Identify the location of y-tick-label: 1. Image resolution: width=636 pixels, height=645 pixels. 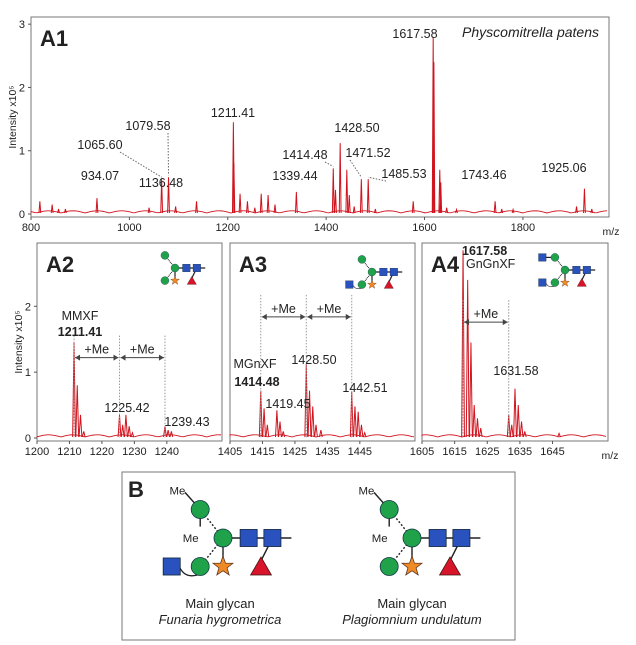
(28, 373).